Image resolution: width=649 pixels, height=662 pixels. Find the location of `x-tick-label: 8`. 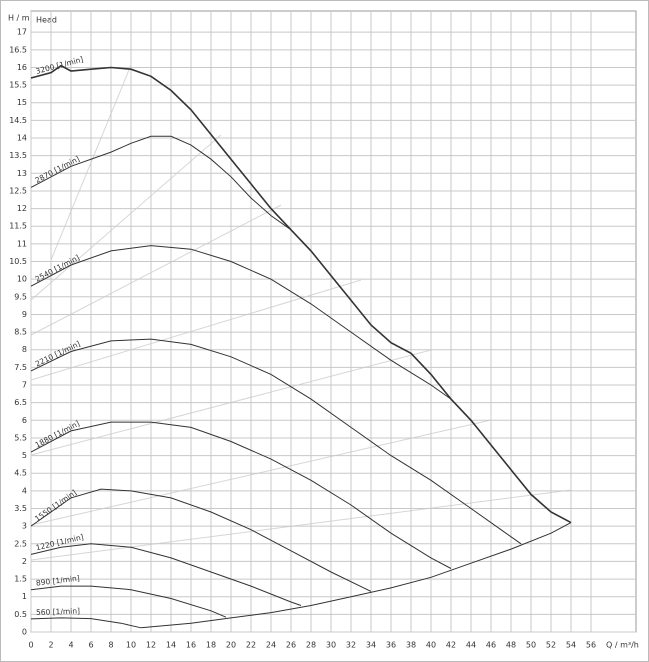

x-tick-label: 8 is located at coordinates (110, 645).